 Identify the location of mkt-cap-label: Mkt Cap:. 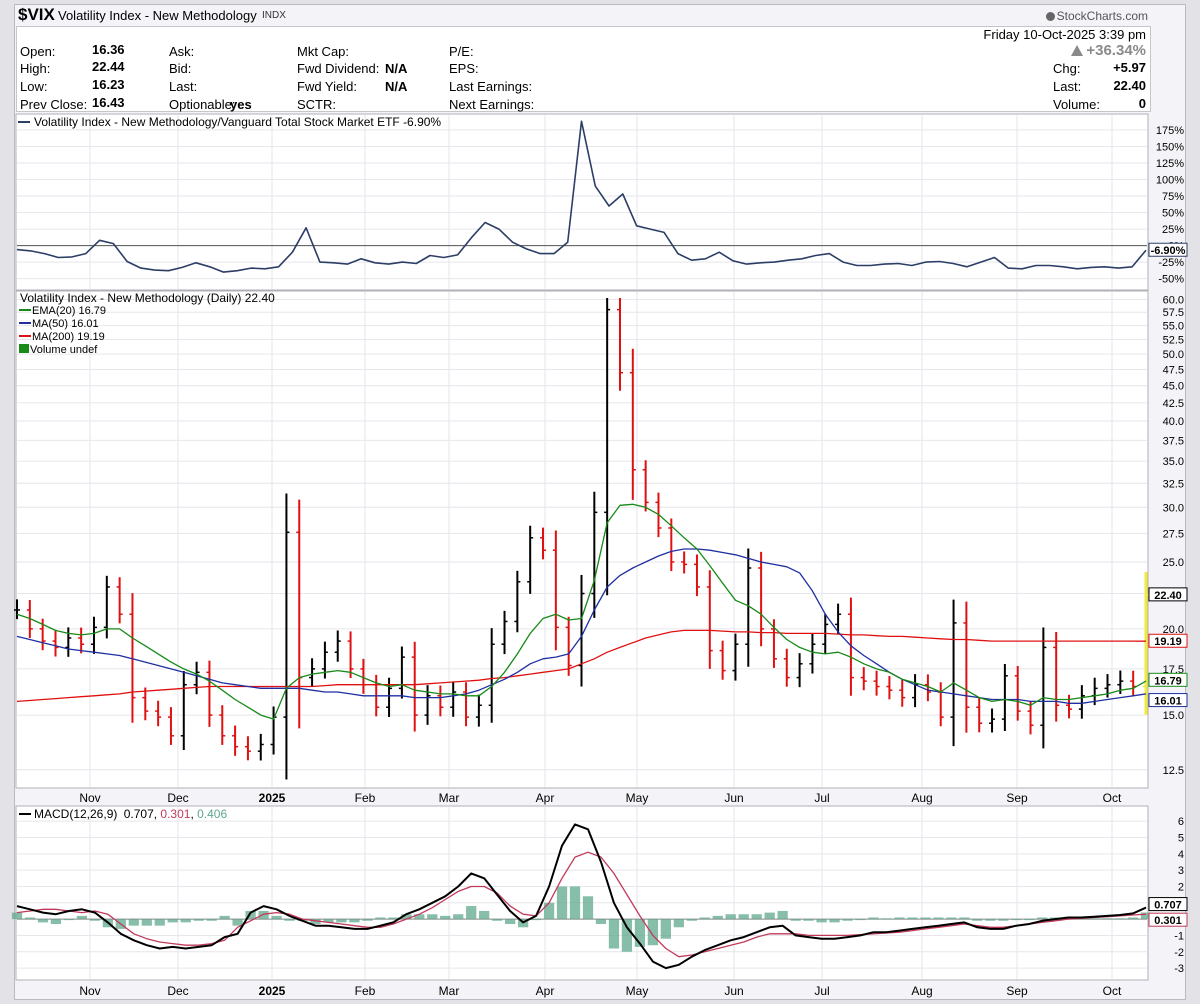
(323, 51).